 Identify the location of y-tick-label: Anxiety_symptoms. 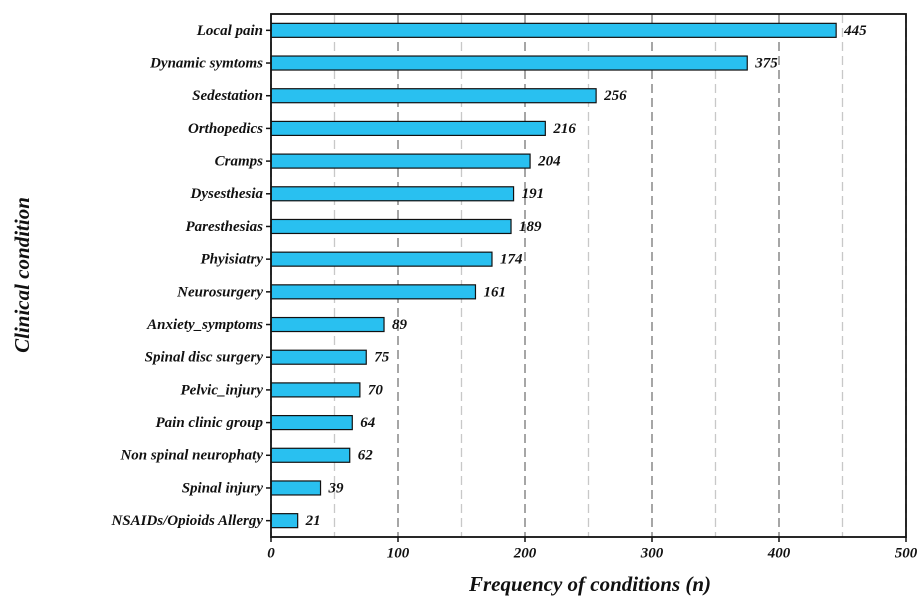
(204, 325).